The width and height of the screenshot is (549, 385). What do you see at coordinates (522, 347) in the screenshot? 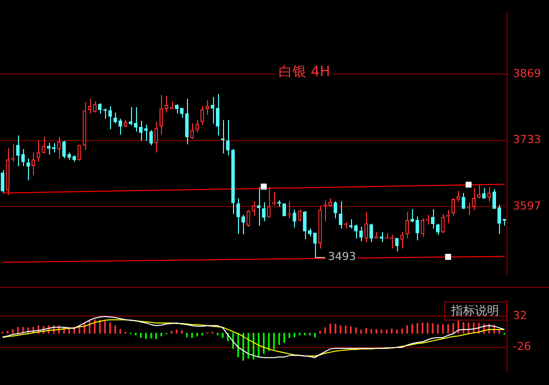
I see `y-tick-label: -26` at bounding box center [522, 347].